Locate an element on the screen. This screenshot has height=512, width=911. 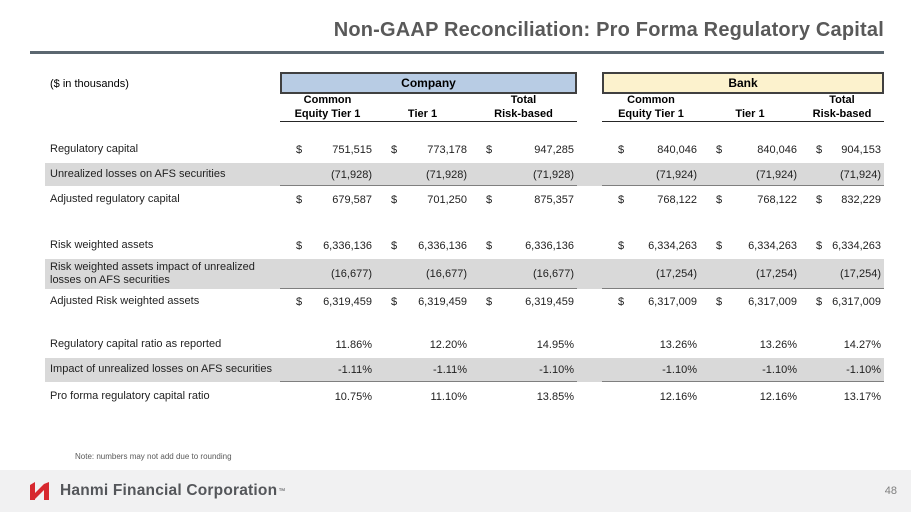
table-cell: 13.85% is located at coordinates (555, 397).